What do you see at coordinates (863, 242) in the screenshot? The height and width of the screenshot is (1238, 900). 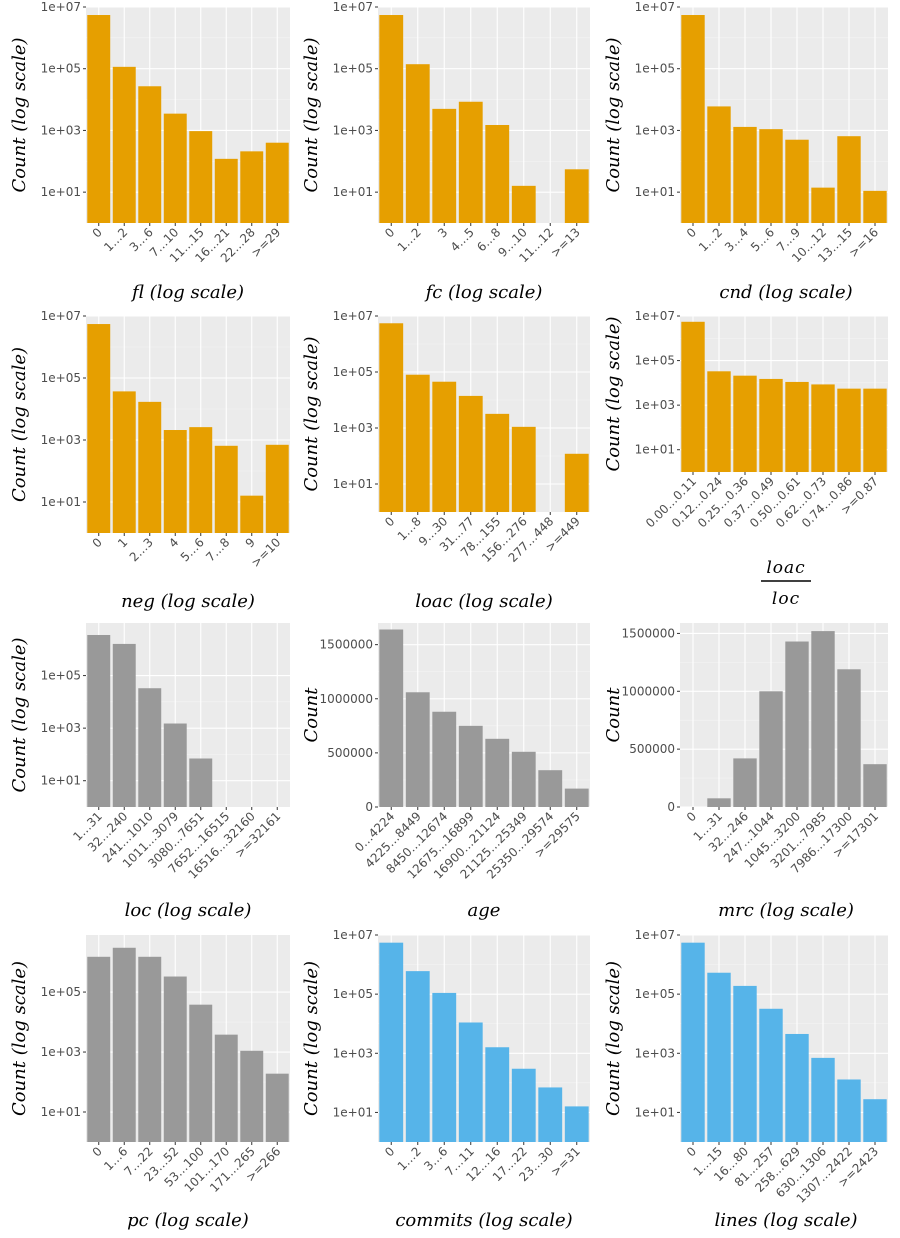 I see `x-tick-label: >=16` at bounding box center [863, 242].